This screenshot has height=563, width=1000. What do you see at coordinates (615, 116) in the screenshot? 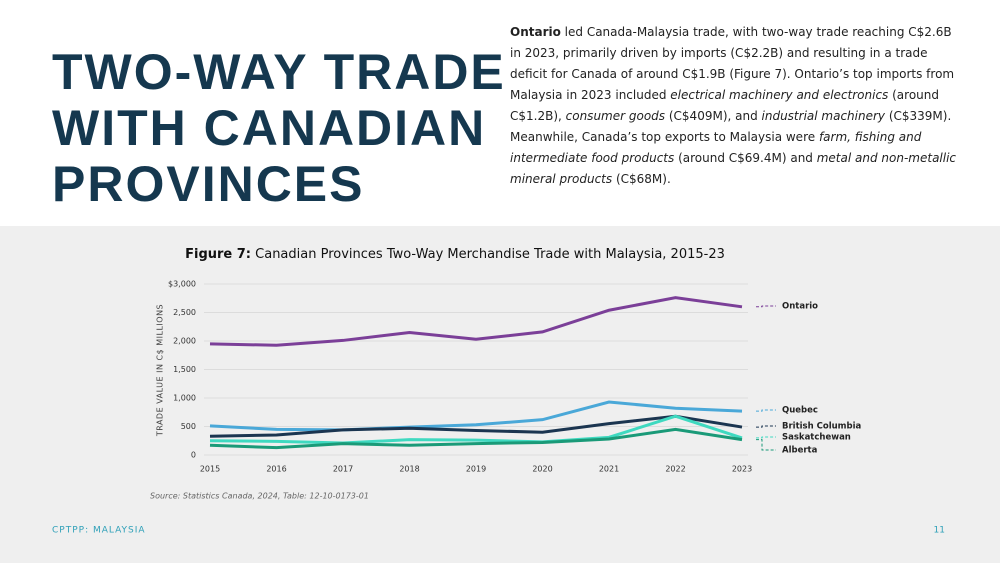
I see `text-run: consumer goods` at bounding box center [615, 116].